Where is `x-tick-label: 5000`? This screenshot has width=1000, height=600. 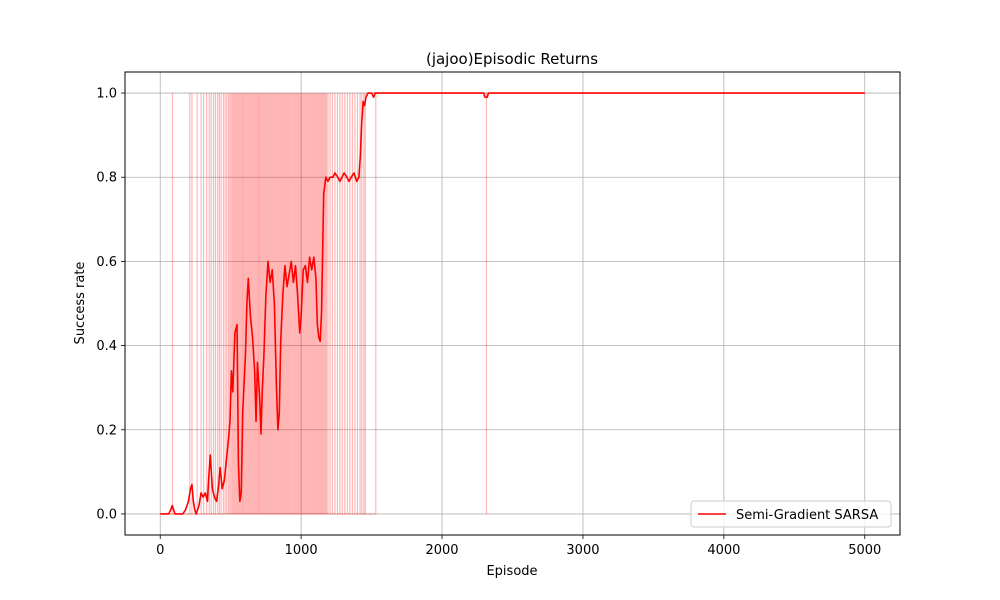
x-tick-label: 5000 is located at coordinates (864, 550).